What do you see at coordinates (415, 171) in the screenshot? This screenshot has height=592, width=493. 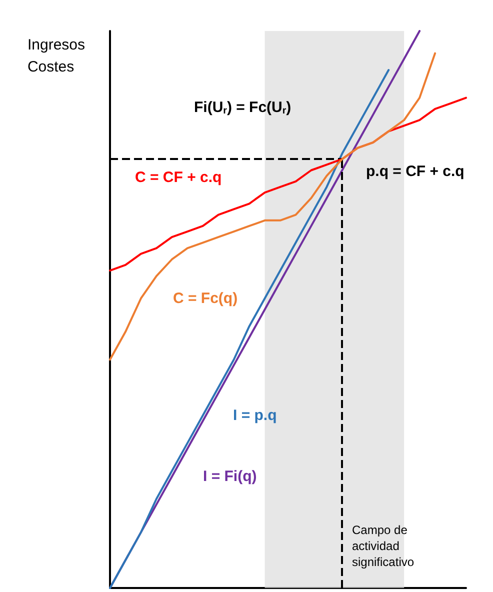 I see `annotation: p.q = CF + c.q` at bounding box center [415, 171].